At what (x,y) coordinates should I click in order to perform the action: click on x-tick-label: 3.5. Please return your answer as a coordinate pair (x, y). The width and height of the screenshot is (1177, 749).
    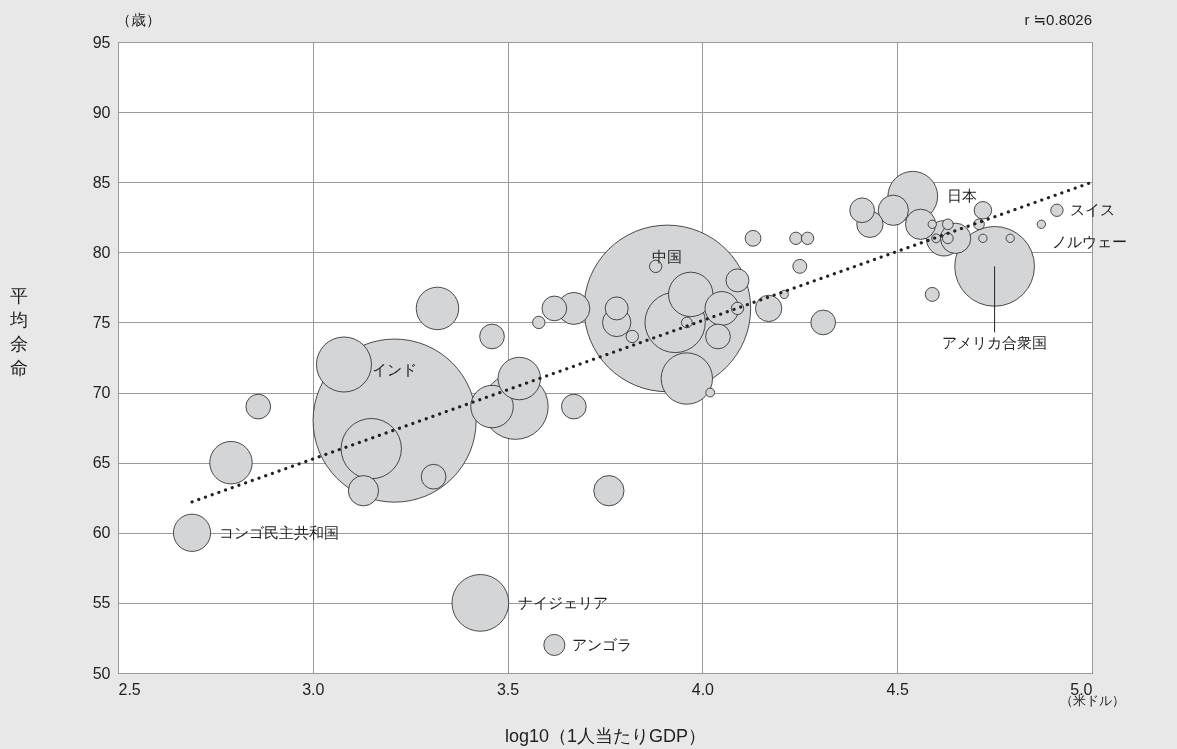
    Looking at the image, I should click on (508, 689).